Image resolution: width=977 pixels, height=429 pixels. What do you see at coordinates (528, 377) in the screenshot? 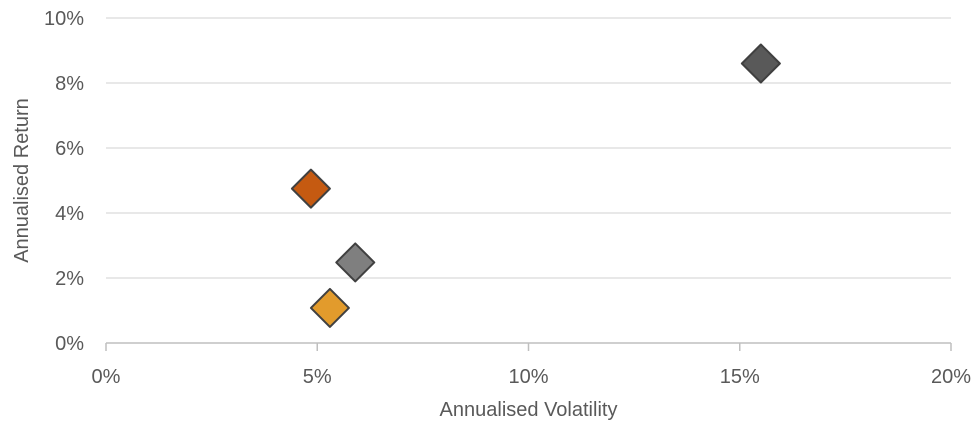
I see `x-tick-label: 10%` at bounding box center [528, 377].